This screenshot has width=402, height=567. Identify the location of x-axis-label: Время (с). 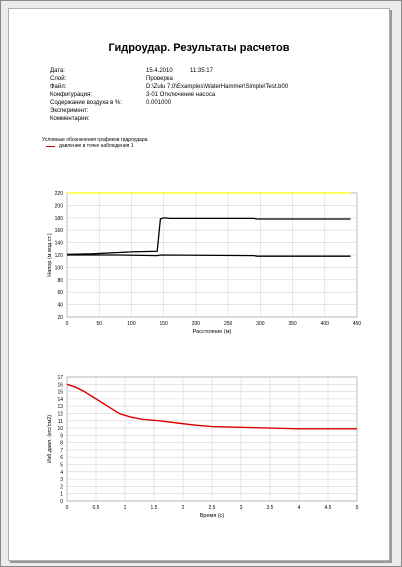
(212, 516).